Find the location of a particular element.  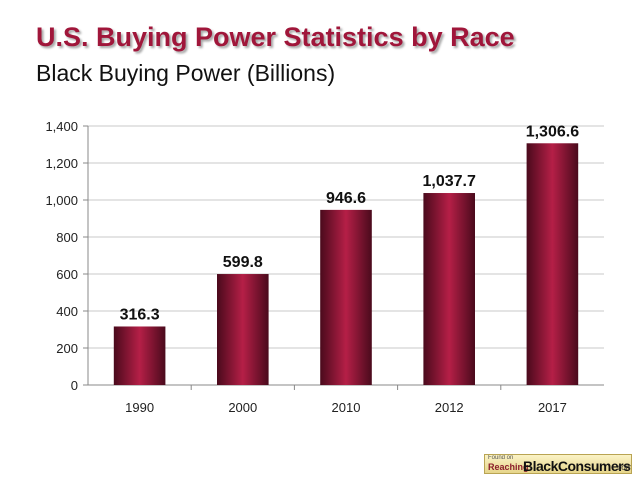

x-tick-label-2012: 2012 is located at coordinates (449, 407).